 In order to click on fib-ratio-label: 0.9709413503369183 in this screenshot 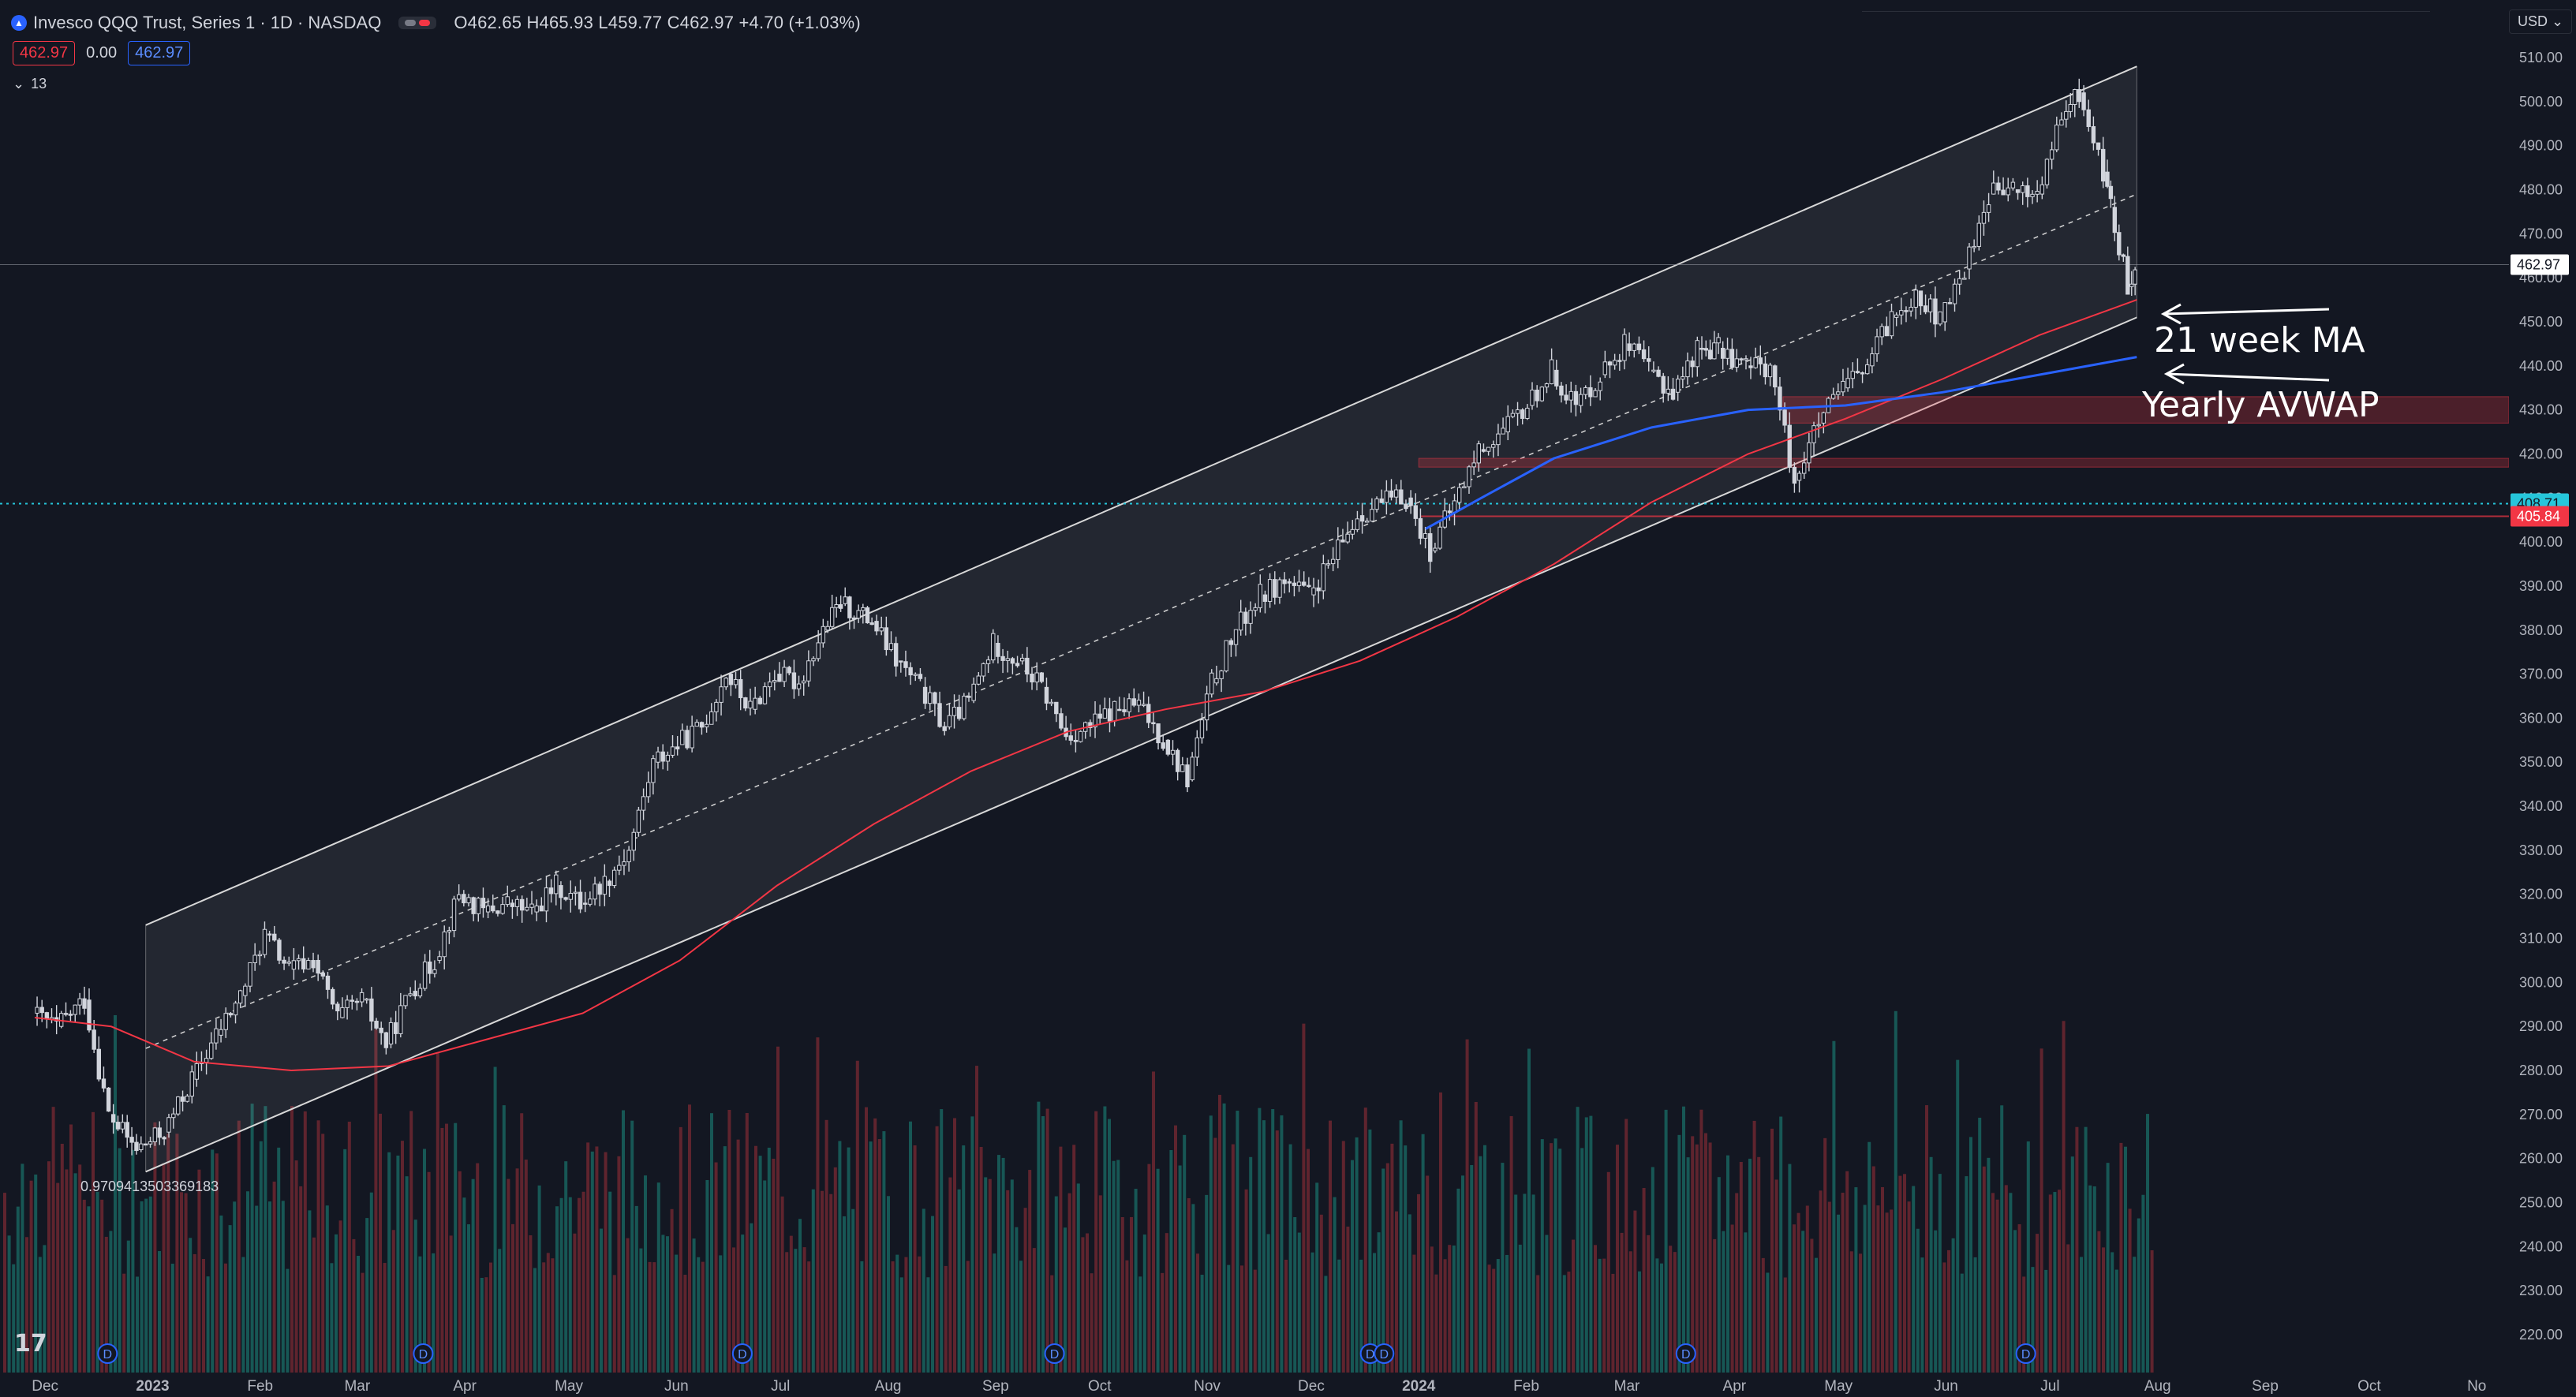, I will do `click(149, 1186)`.